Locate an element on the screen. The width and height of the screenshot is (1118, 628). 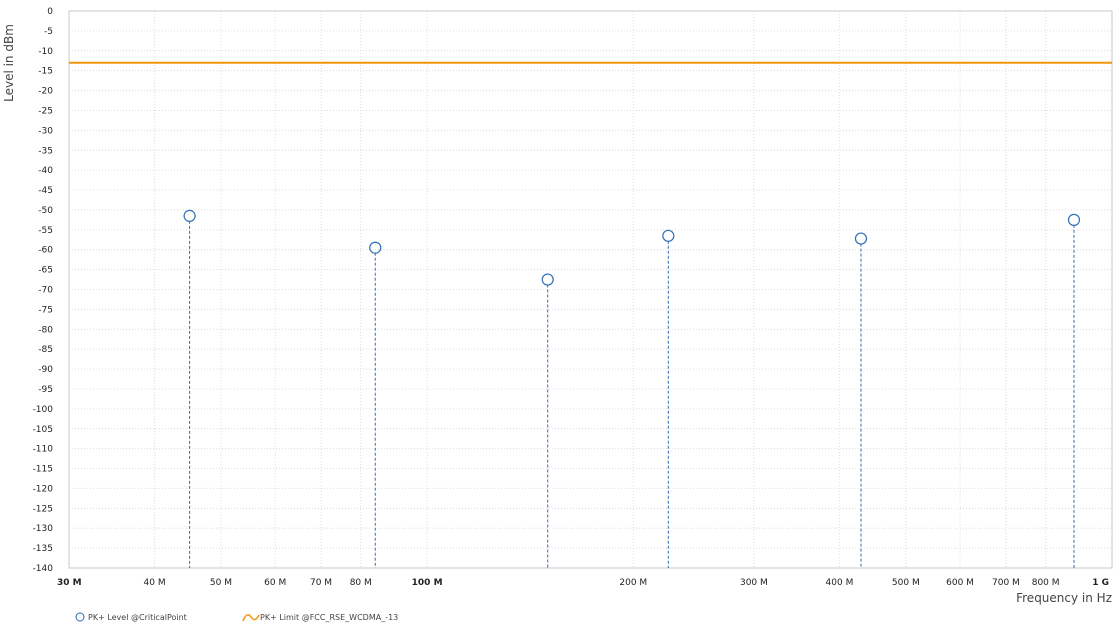
y-tick-label: -55 is located at coordinates (45, 231).